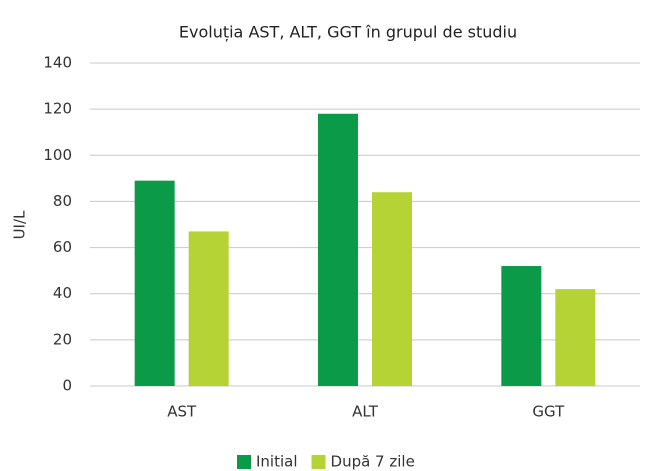 The image size is (649, 471). Describe the element at coordinates (373, 462) in the screenshot. I see `legend-label: După 7 zile` at that location.